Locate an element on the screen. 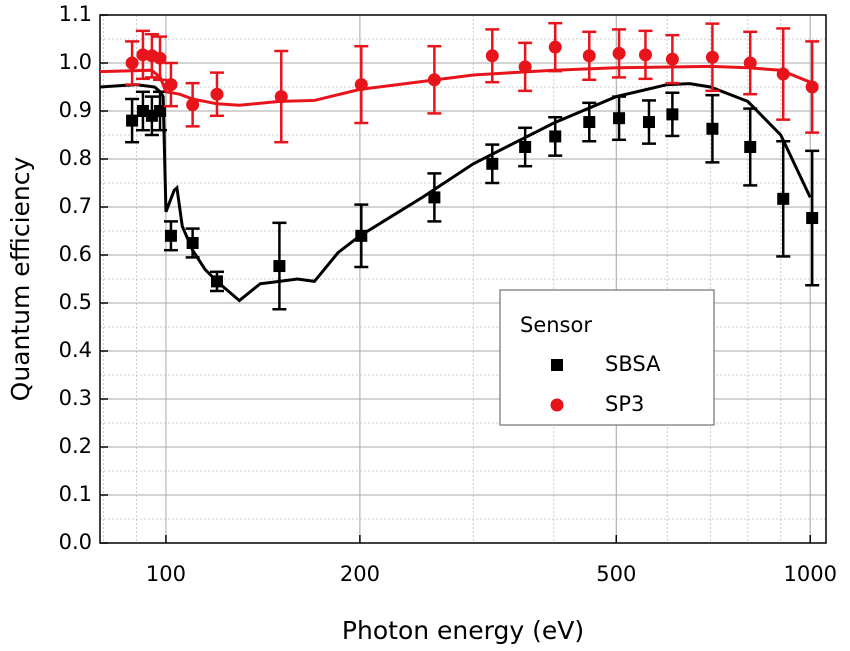 Image resolution: width=850 pixels, height=651 pixels. x-tick-label: 100 is located at coordinates (166, 574).